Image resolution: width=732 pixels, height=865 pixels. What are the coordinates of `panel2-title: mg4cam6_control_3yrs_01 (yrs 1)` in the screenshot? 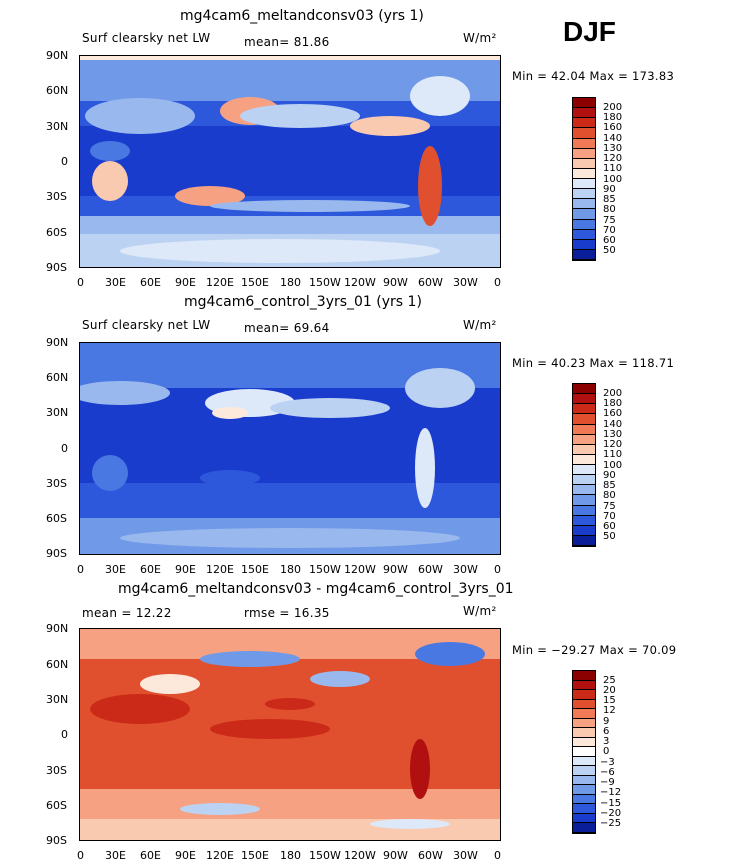 It's located at (303, 302).